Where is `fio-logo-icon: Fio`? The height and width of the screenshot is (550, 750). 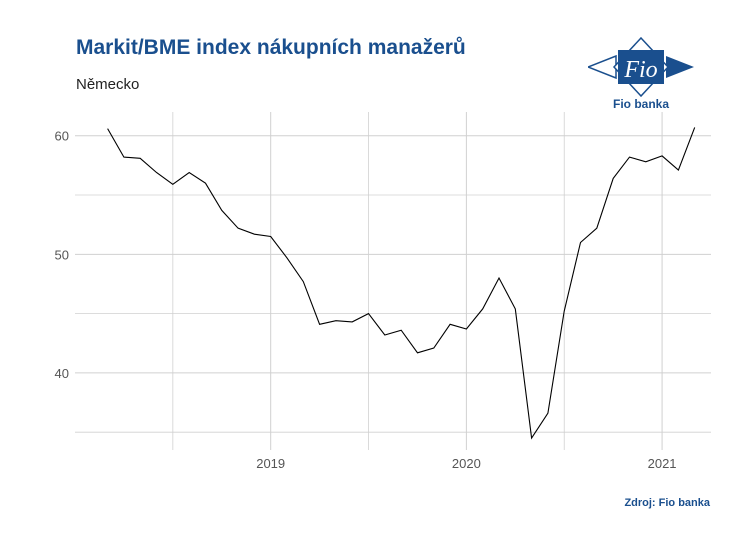
fio-logo-icon: Fio is located at coordinates (639, 67).